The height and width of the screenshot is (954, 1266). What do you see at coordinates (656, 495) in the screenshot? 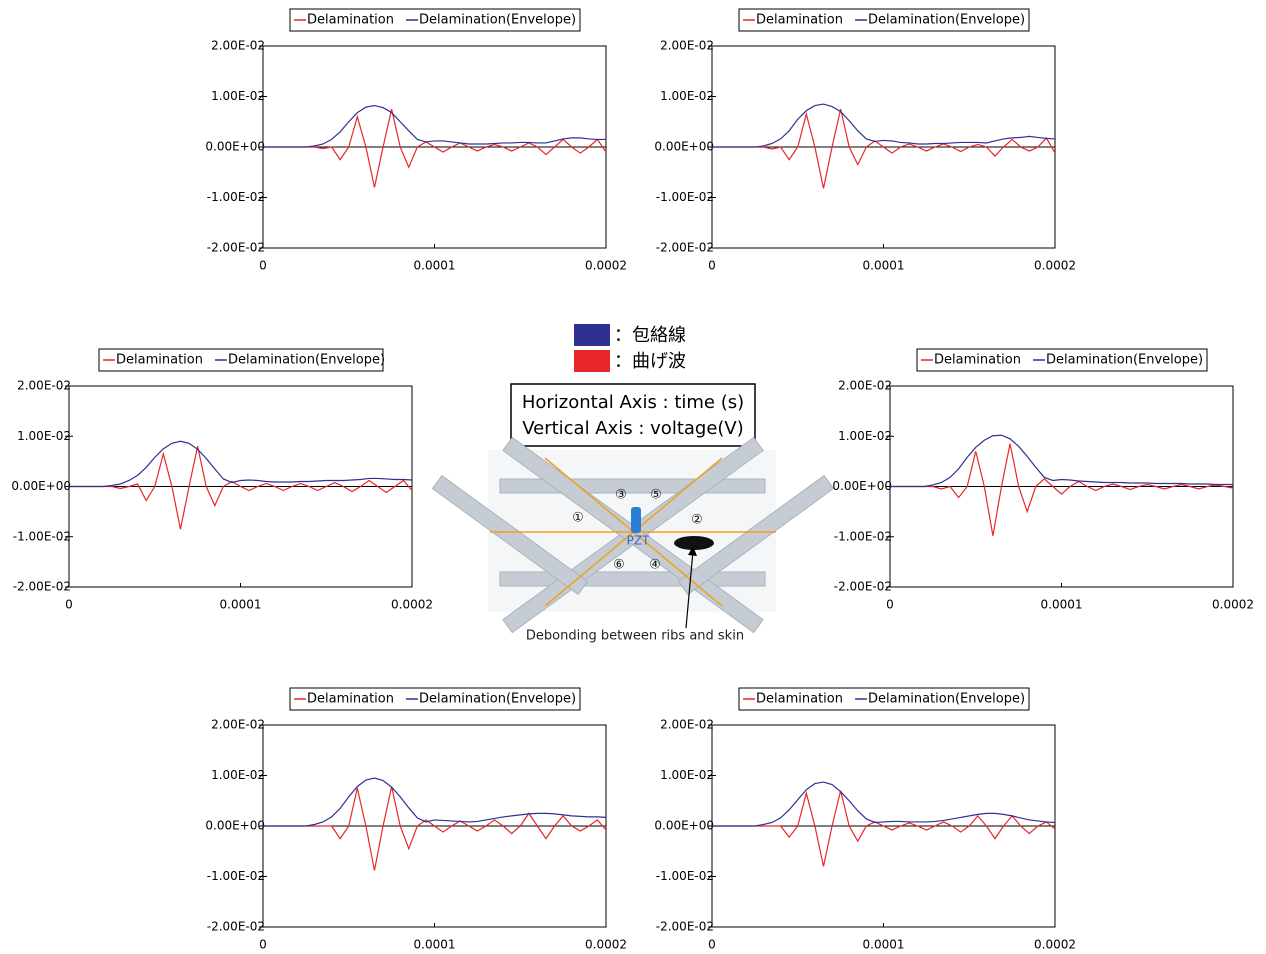
I see `marker: ⑤` at bounding box center [656, 495].